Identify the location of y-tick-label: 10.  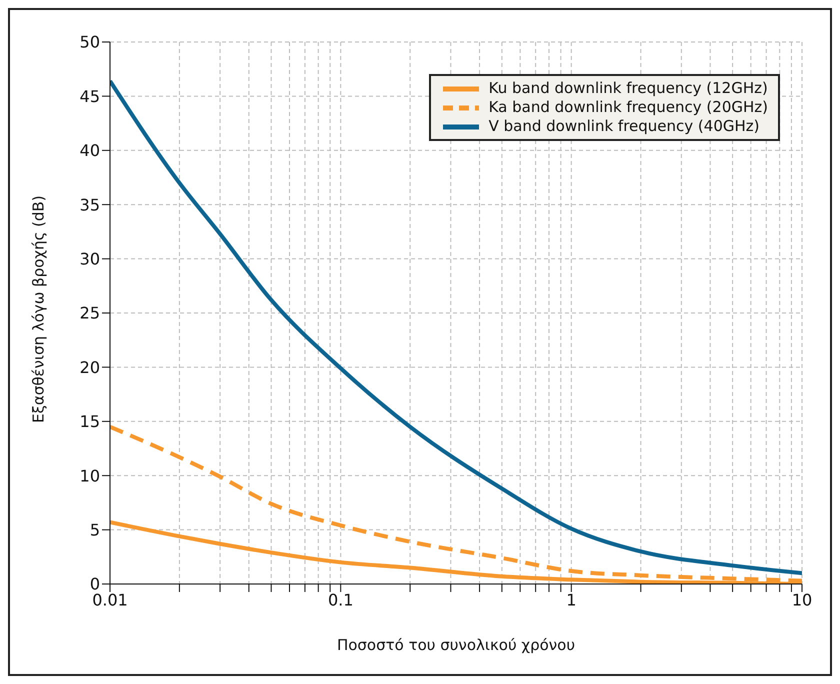
(90, 476).